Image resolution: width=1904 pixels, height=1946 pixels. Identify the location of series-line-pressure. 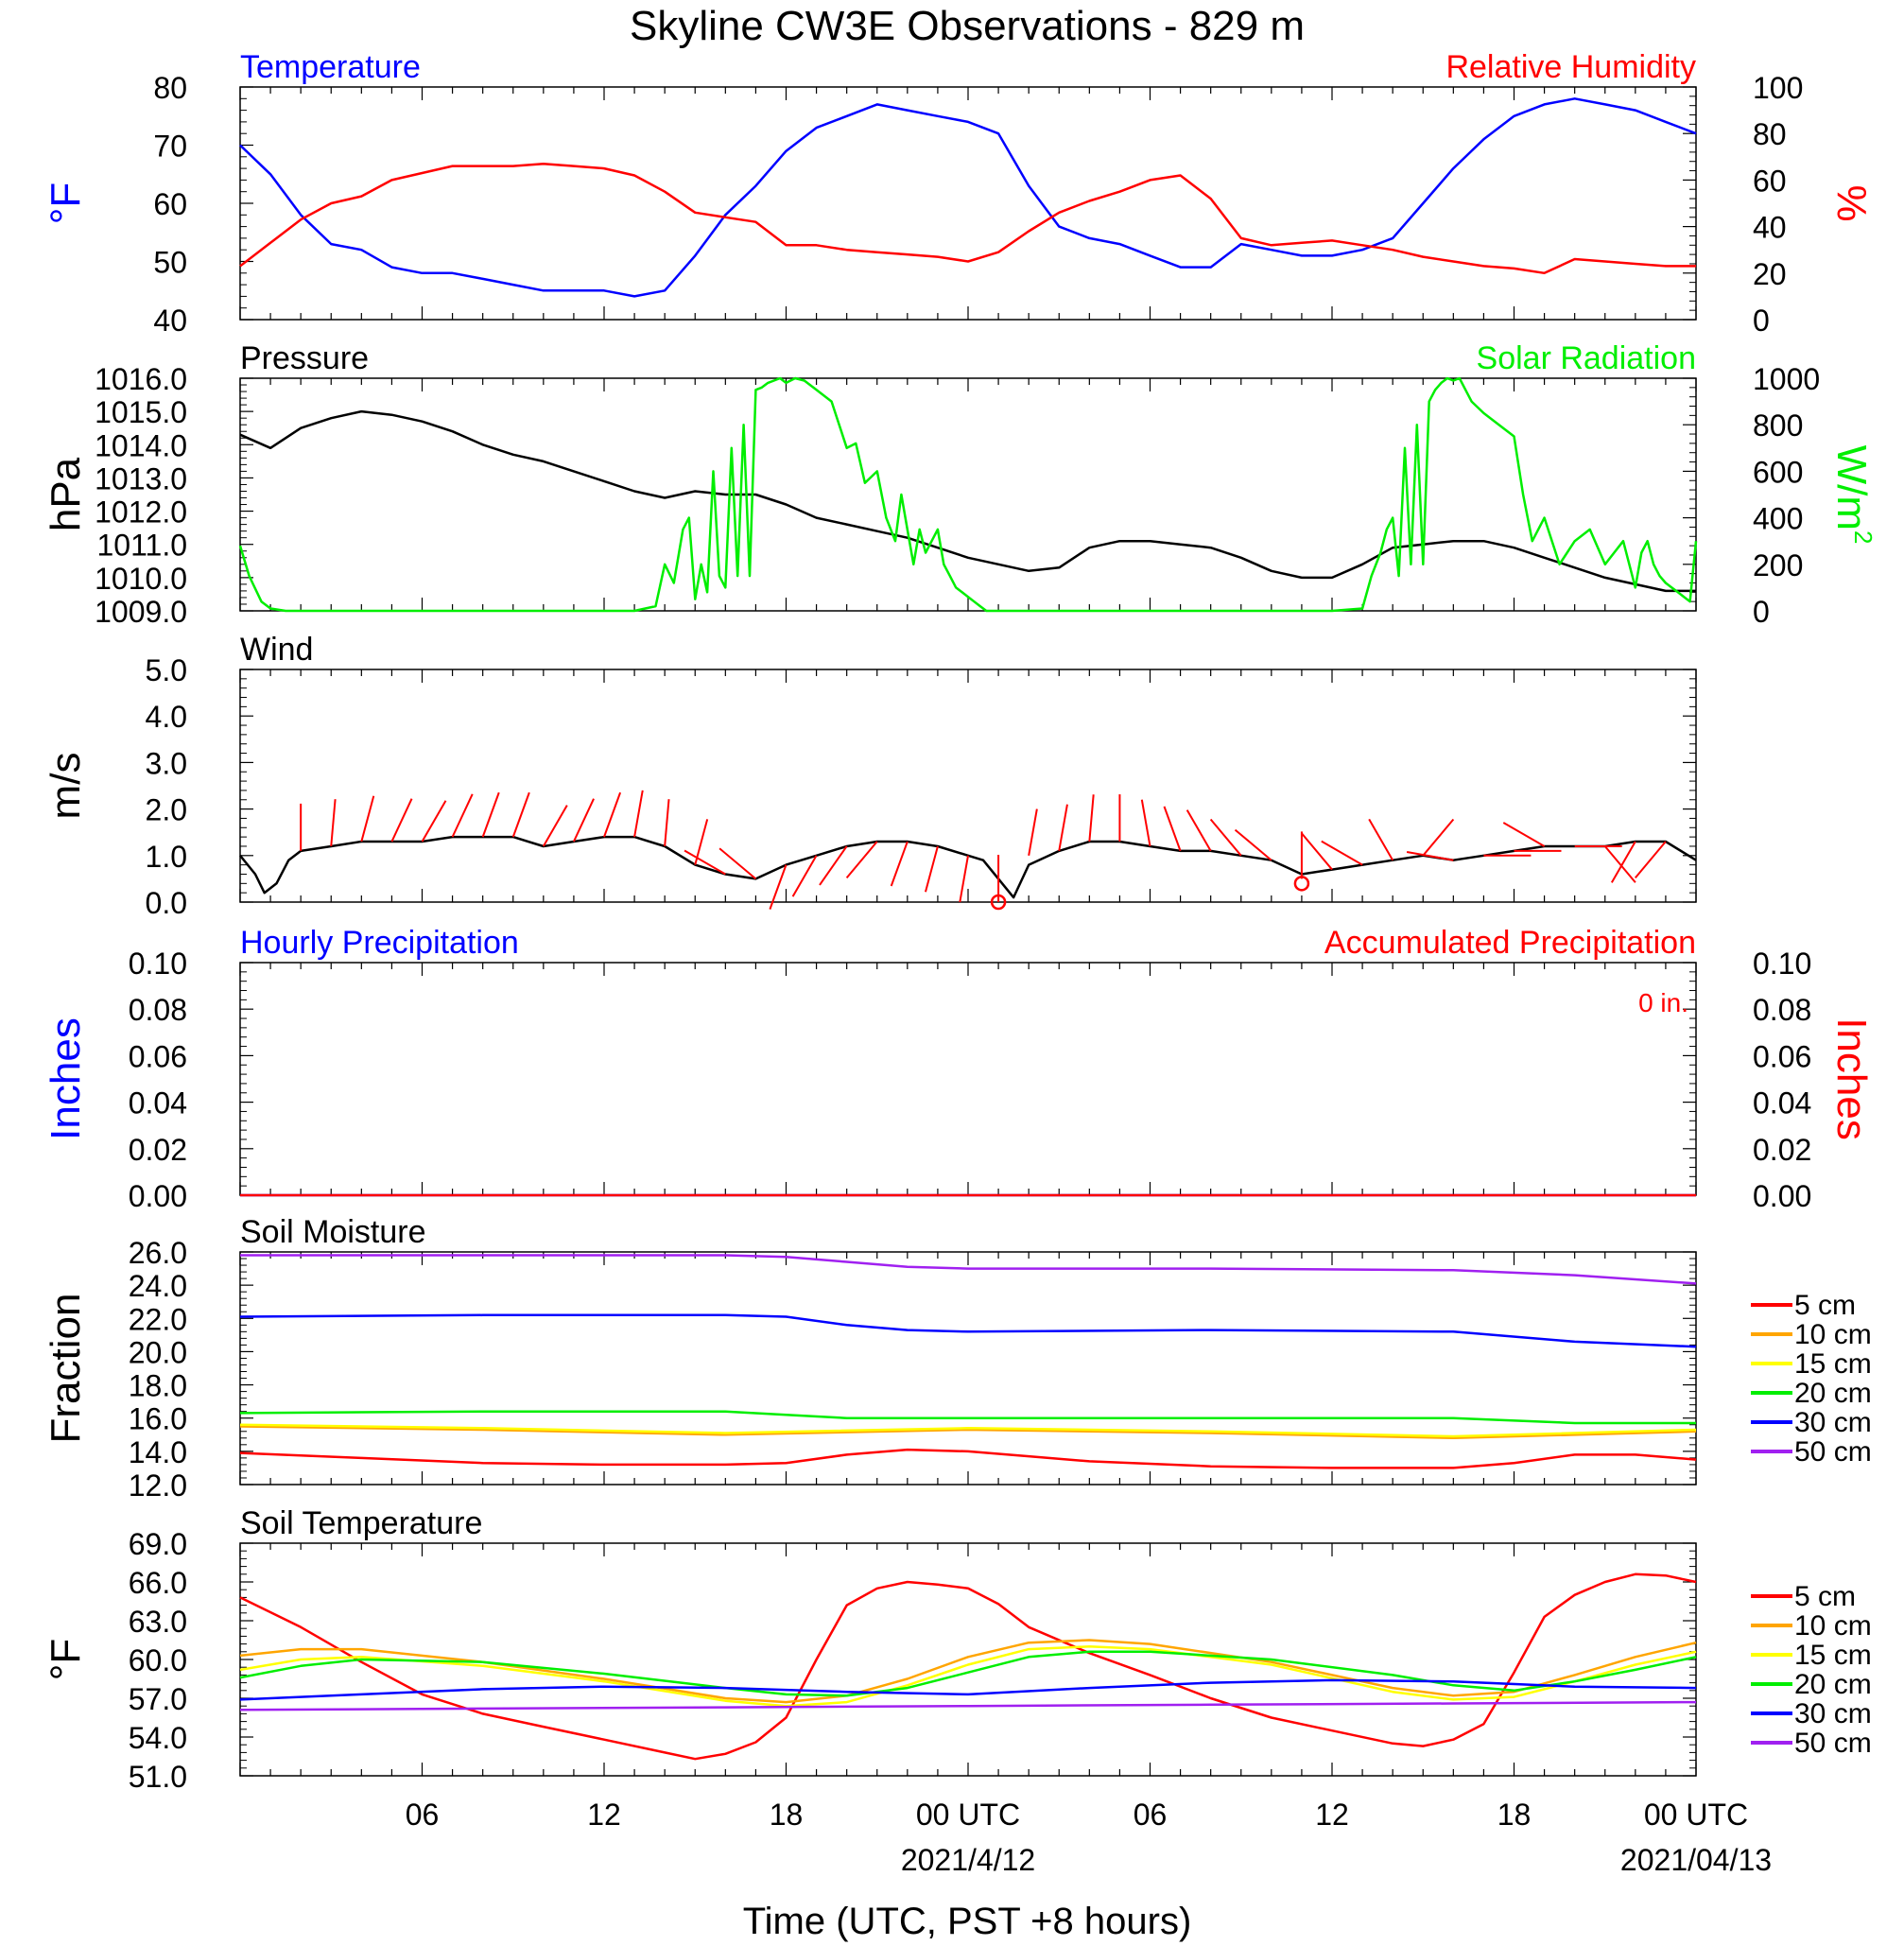
(967, 501).